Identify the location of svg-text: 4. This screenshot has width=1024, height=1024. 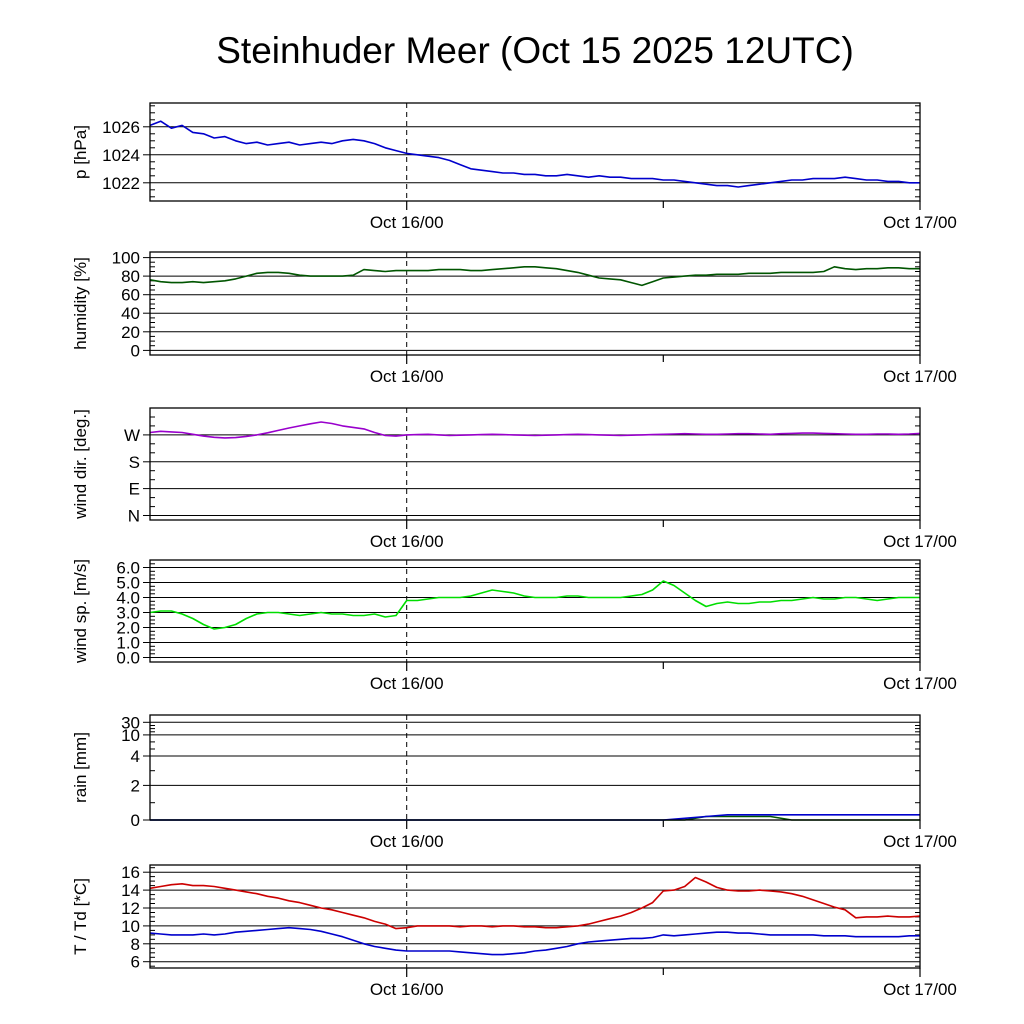
(135, 756).